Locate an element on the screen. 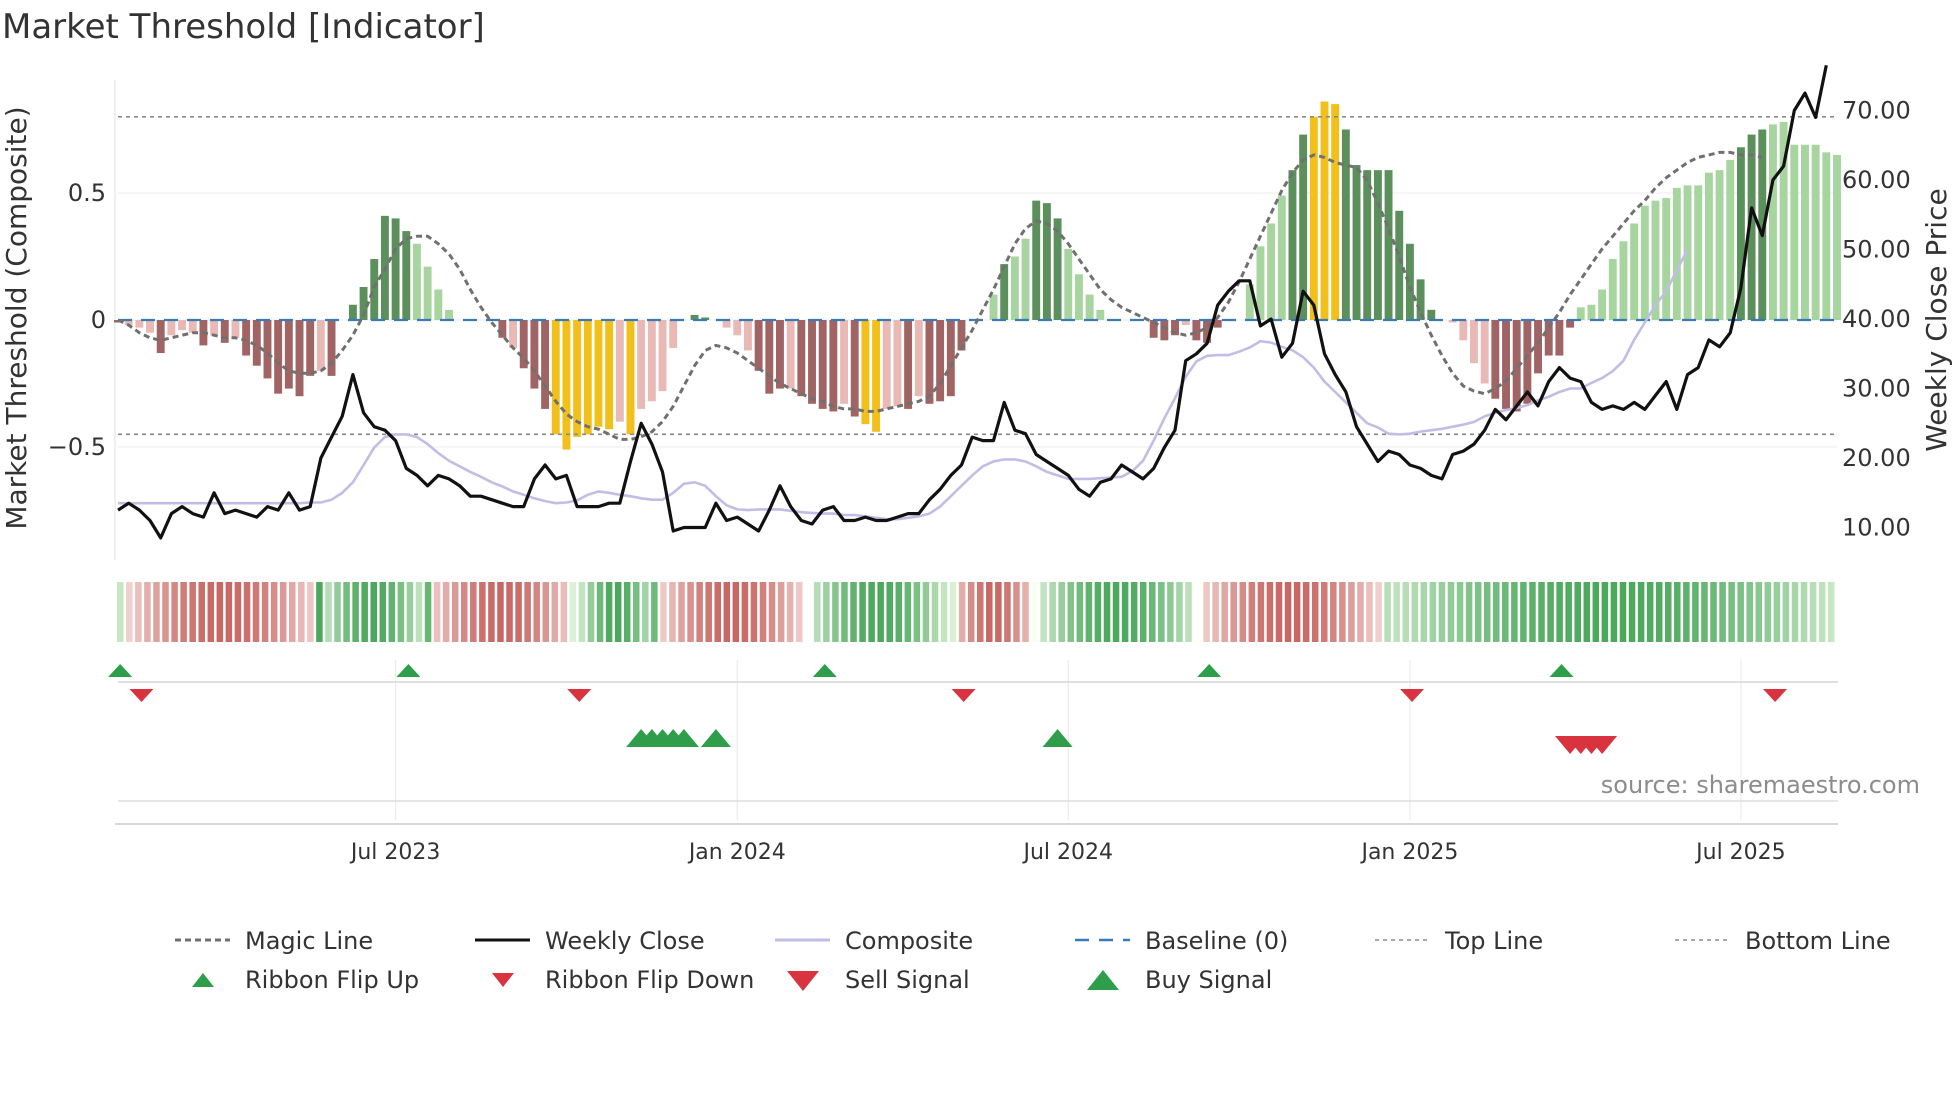 The height and width of the screenshot is (1102, 1960). legend-label-top: Top Line is located at coordinates (1493, 941).